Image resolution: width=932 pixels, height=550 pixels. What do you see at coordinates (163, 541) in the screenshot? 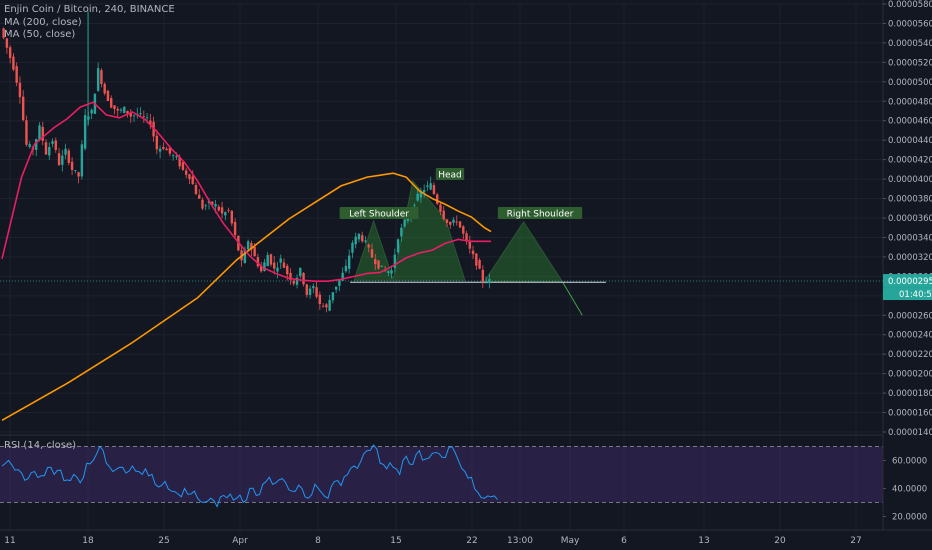
I see `date-tick-label: 25` at bounding box center [163, 541].